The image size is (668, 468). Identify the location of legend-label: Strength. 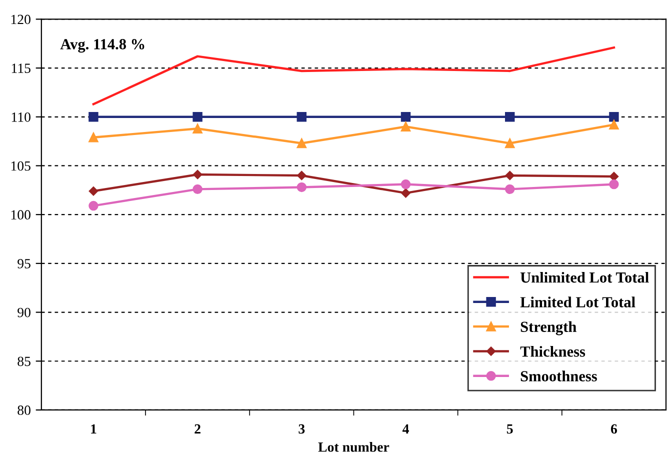
(548, 328).